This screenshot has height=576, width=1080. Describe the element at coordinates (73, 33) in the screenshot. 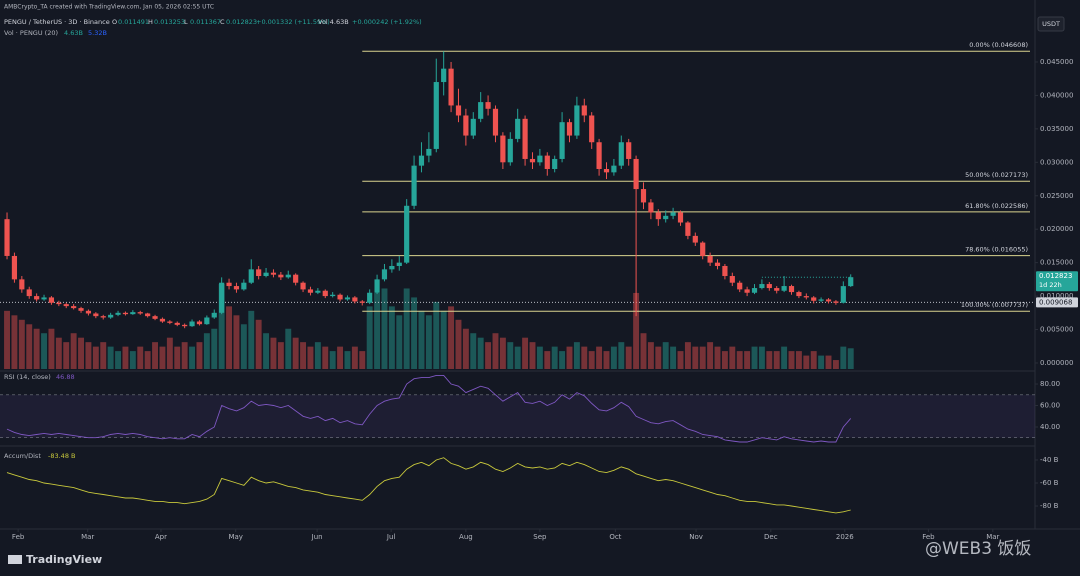

I see `volume-value: 4.63B` at that location.